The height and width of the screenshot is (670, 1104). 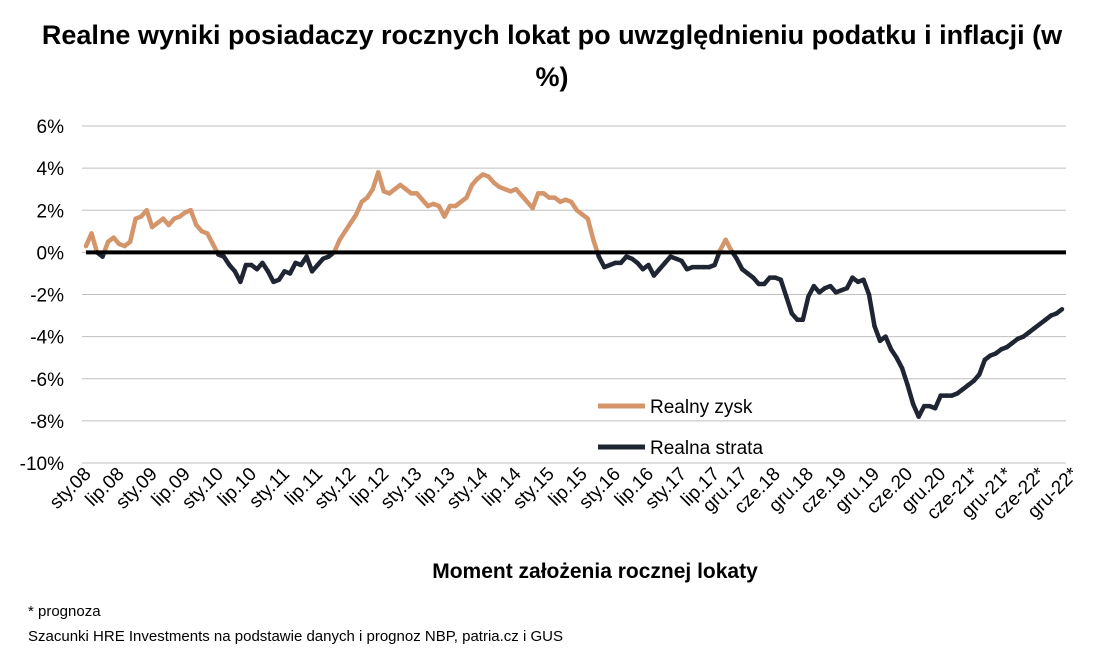 I want to click on y-tick-label: 6%, so click(x=51, y=127).